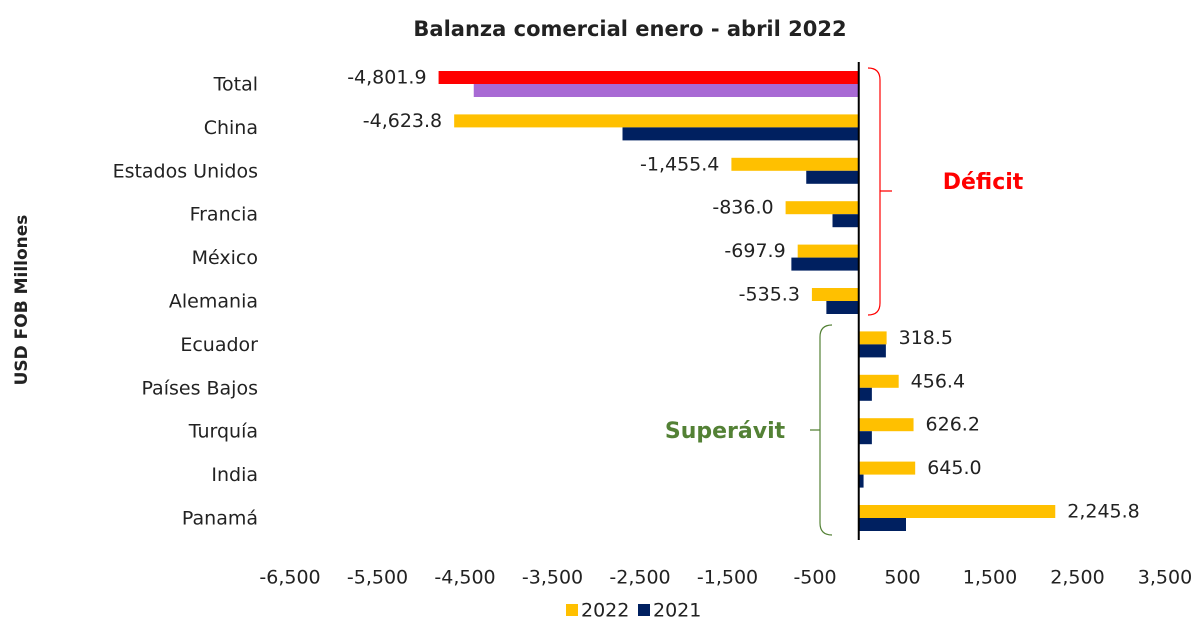  What do you see at coordinates (402, 121) in the screenshot?
I see `data-label: -4,623.8` at bounding box center [402, 121].